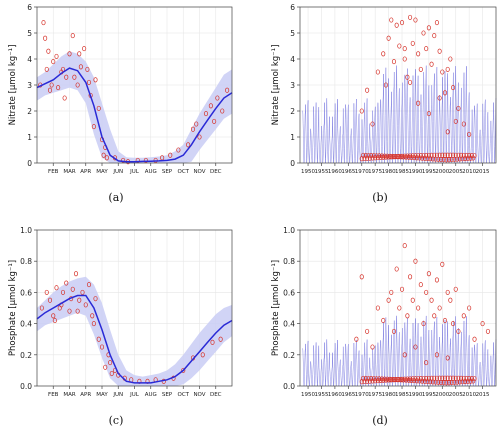 This screenshot has width=500, height=435. I want to click on x-tick-label: 1980, so click(389, 395).